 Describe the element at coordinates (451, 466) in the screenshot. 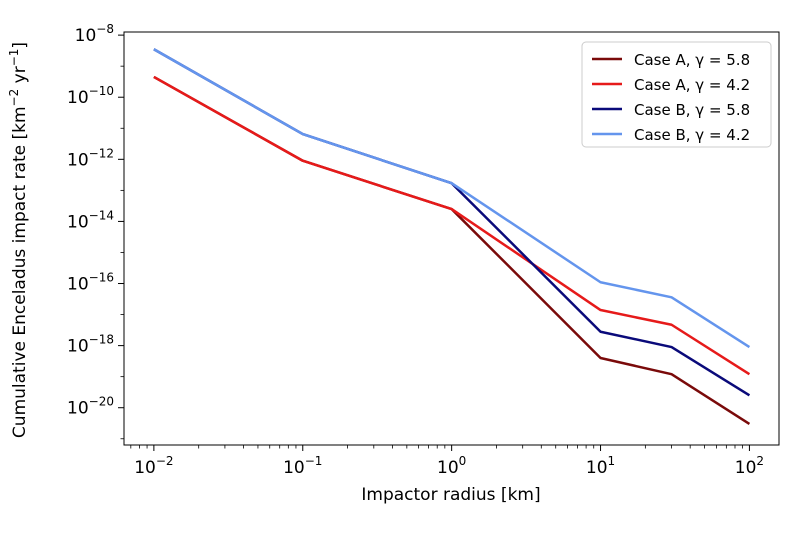

I see `x-tick-label: 10⁰` at that location.